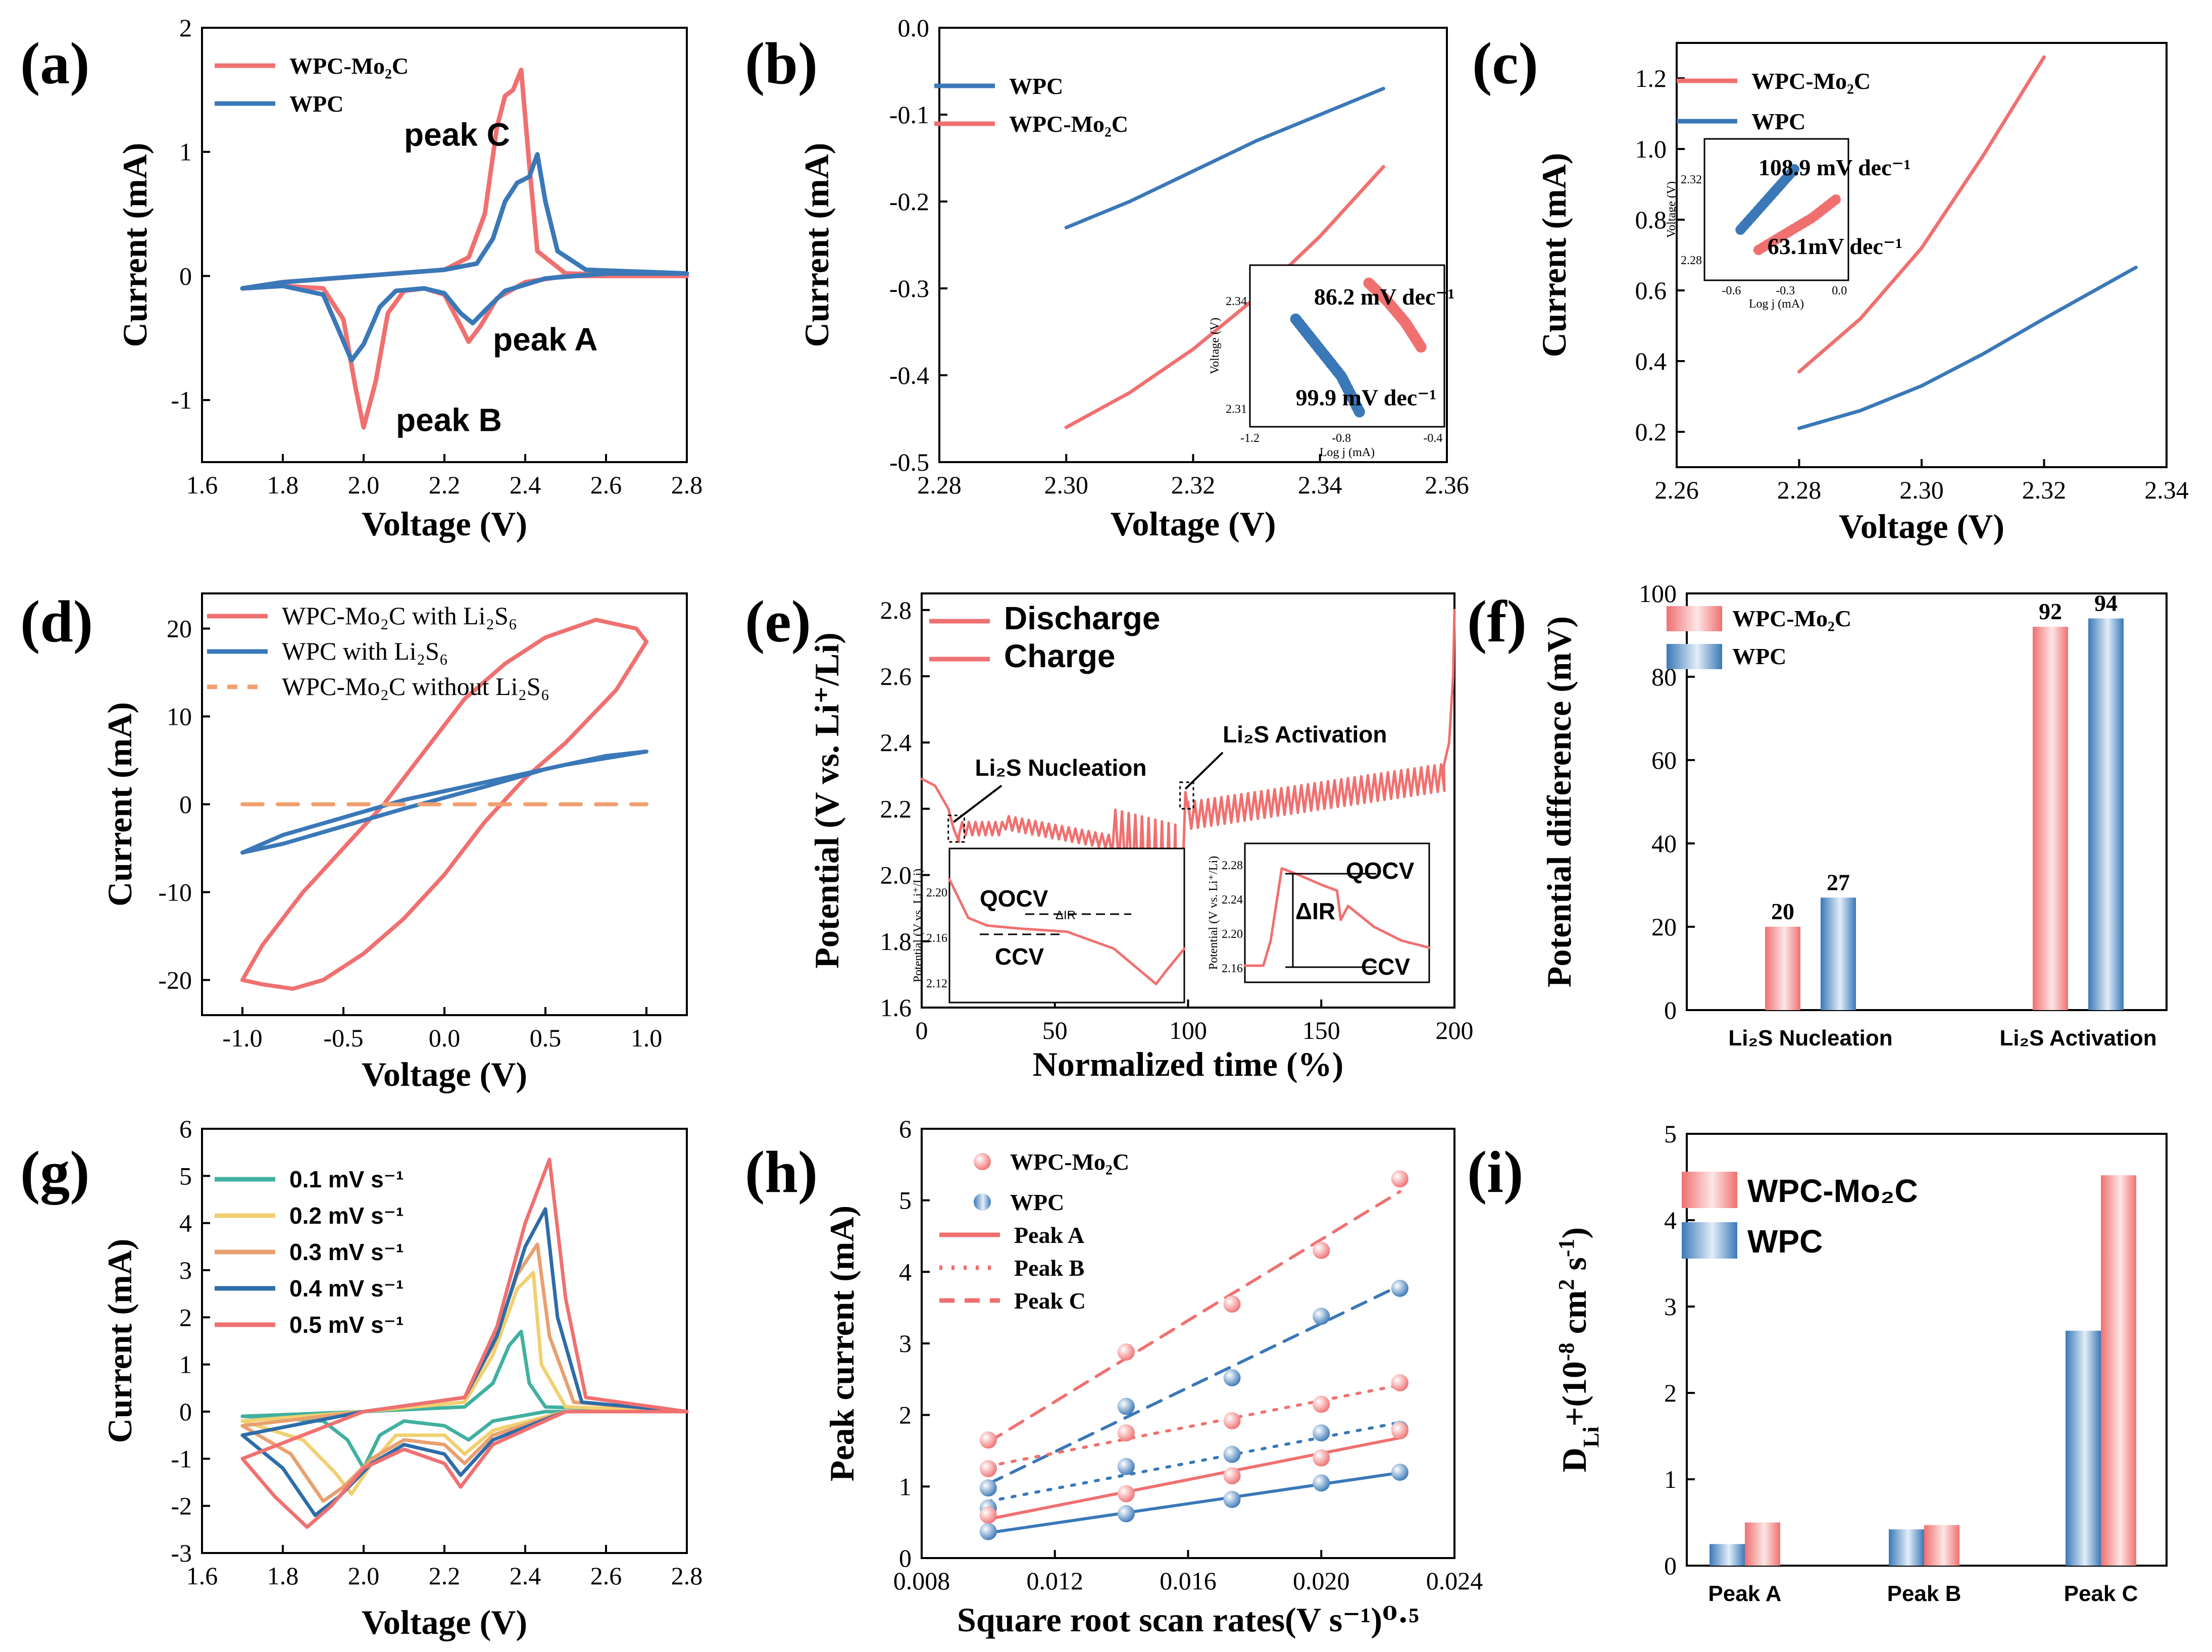 The height and width of the screenshot is (1652, 2212). What do you see at coordinates (185, 1270) in the screenshot?
I see `y-tick-label: 3` at bounding box center [185, 1270].